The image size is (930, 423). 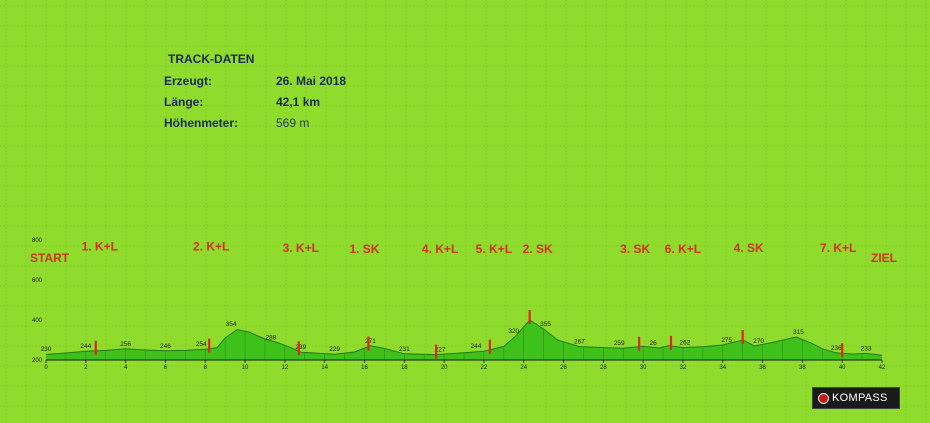 I want to click on x-tick-label: 24, so click(x=523, y=368).